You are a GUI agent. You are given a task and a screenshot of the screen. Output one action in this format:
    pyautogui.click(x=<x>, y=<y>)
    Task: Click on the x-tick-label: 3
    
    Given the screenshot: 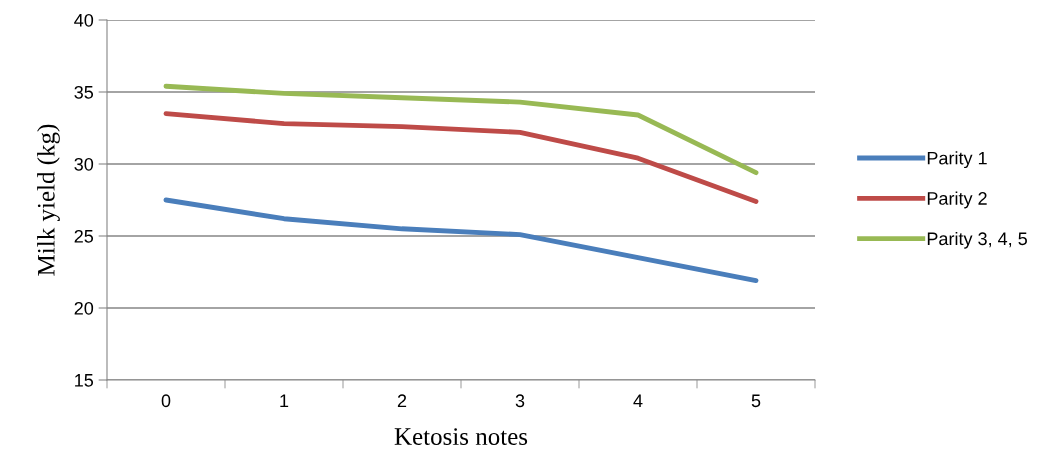 What is the action you would take?
    pyautogui.click(x=520, y=401)
    